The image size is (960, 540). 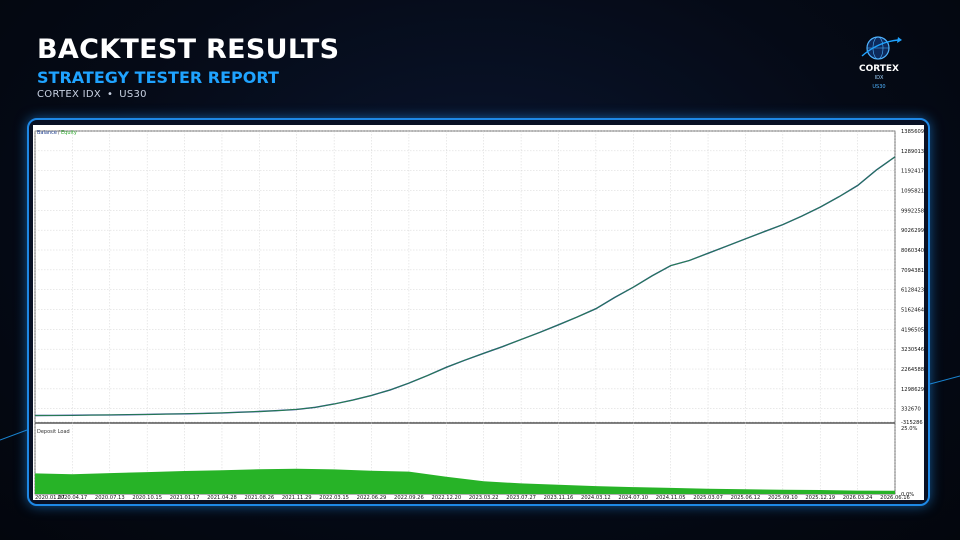 I want to click on load-y-tick-label: 0.0%, so click(x=907, y=495).